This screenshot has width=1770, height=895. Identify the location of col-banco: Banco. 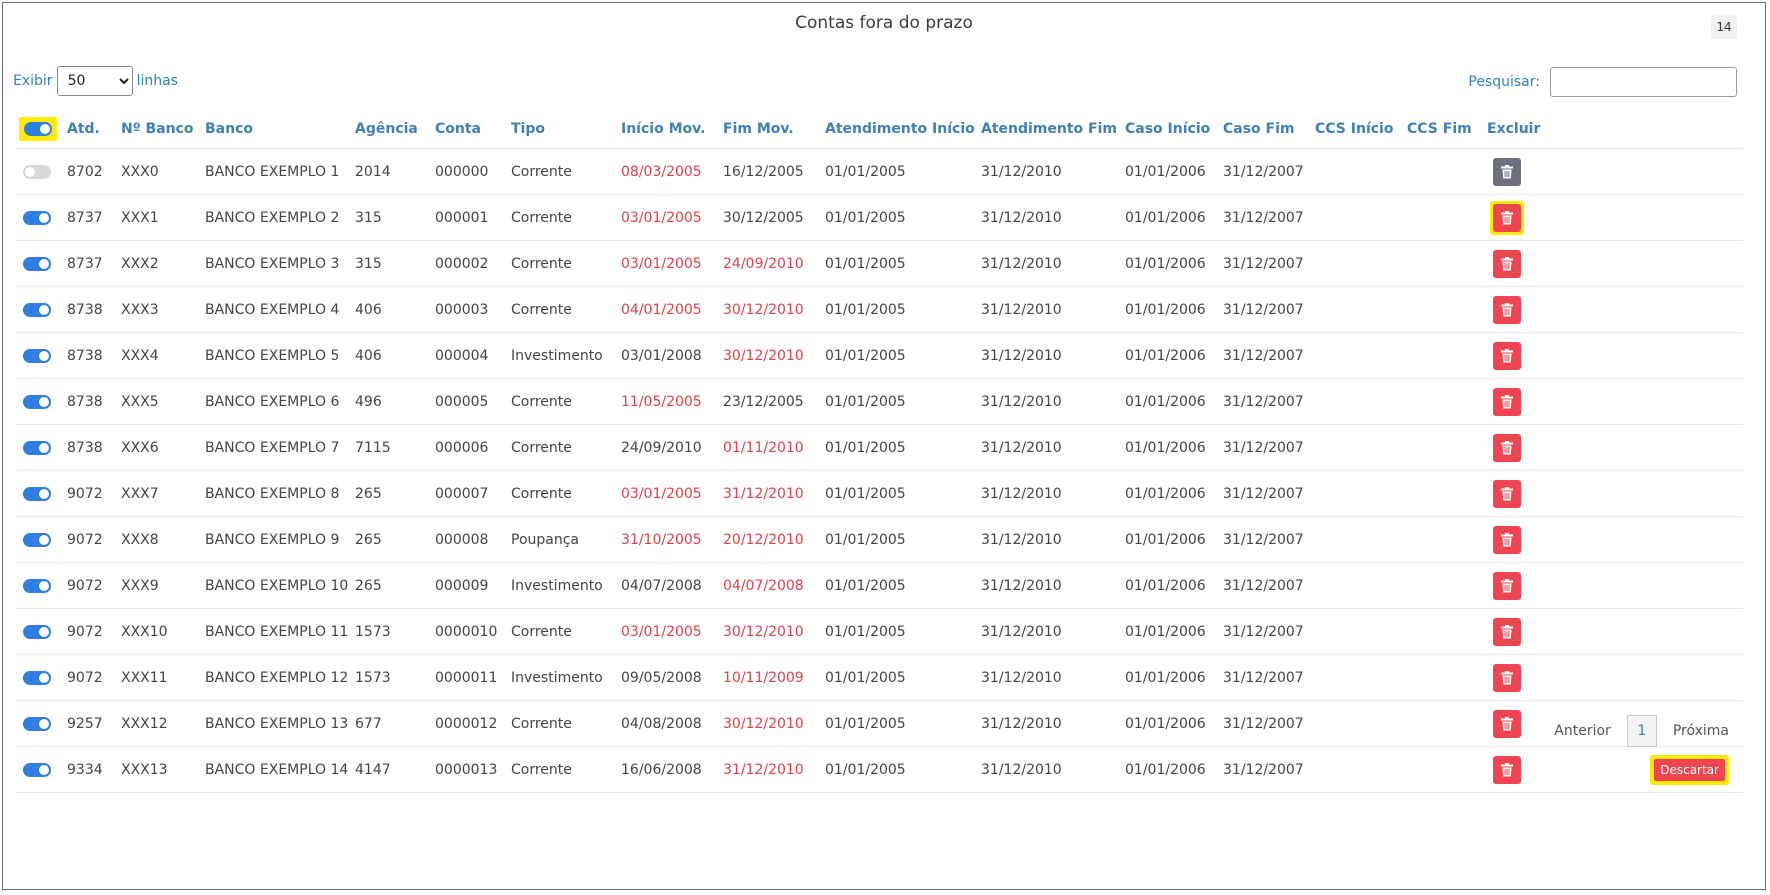
(276, 129).